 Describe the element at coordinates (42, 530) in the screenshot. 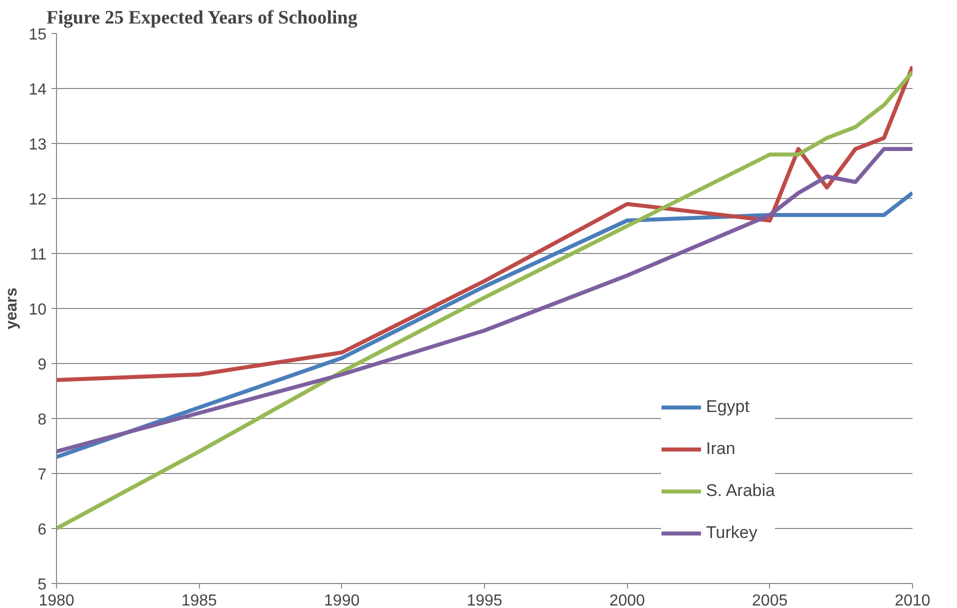

I see `y-tick-label: 6` at that location.